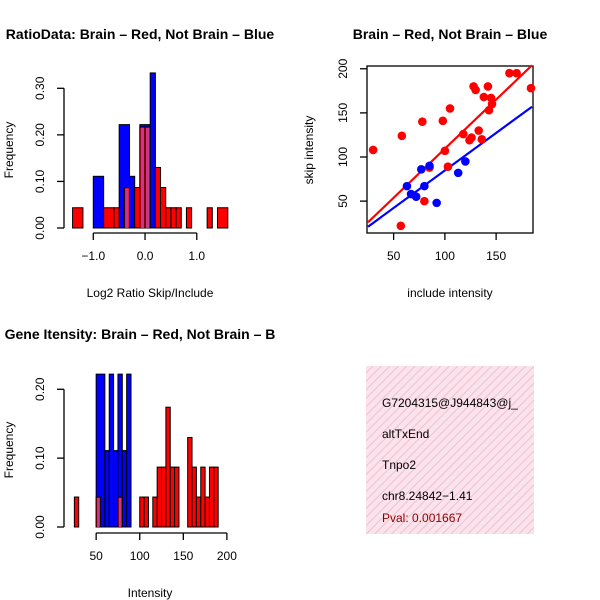  Describe the element at coordinates (227, 556) in the screenshot. I see `intensity-hist-x-tick-label: 200` at that location.